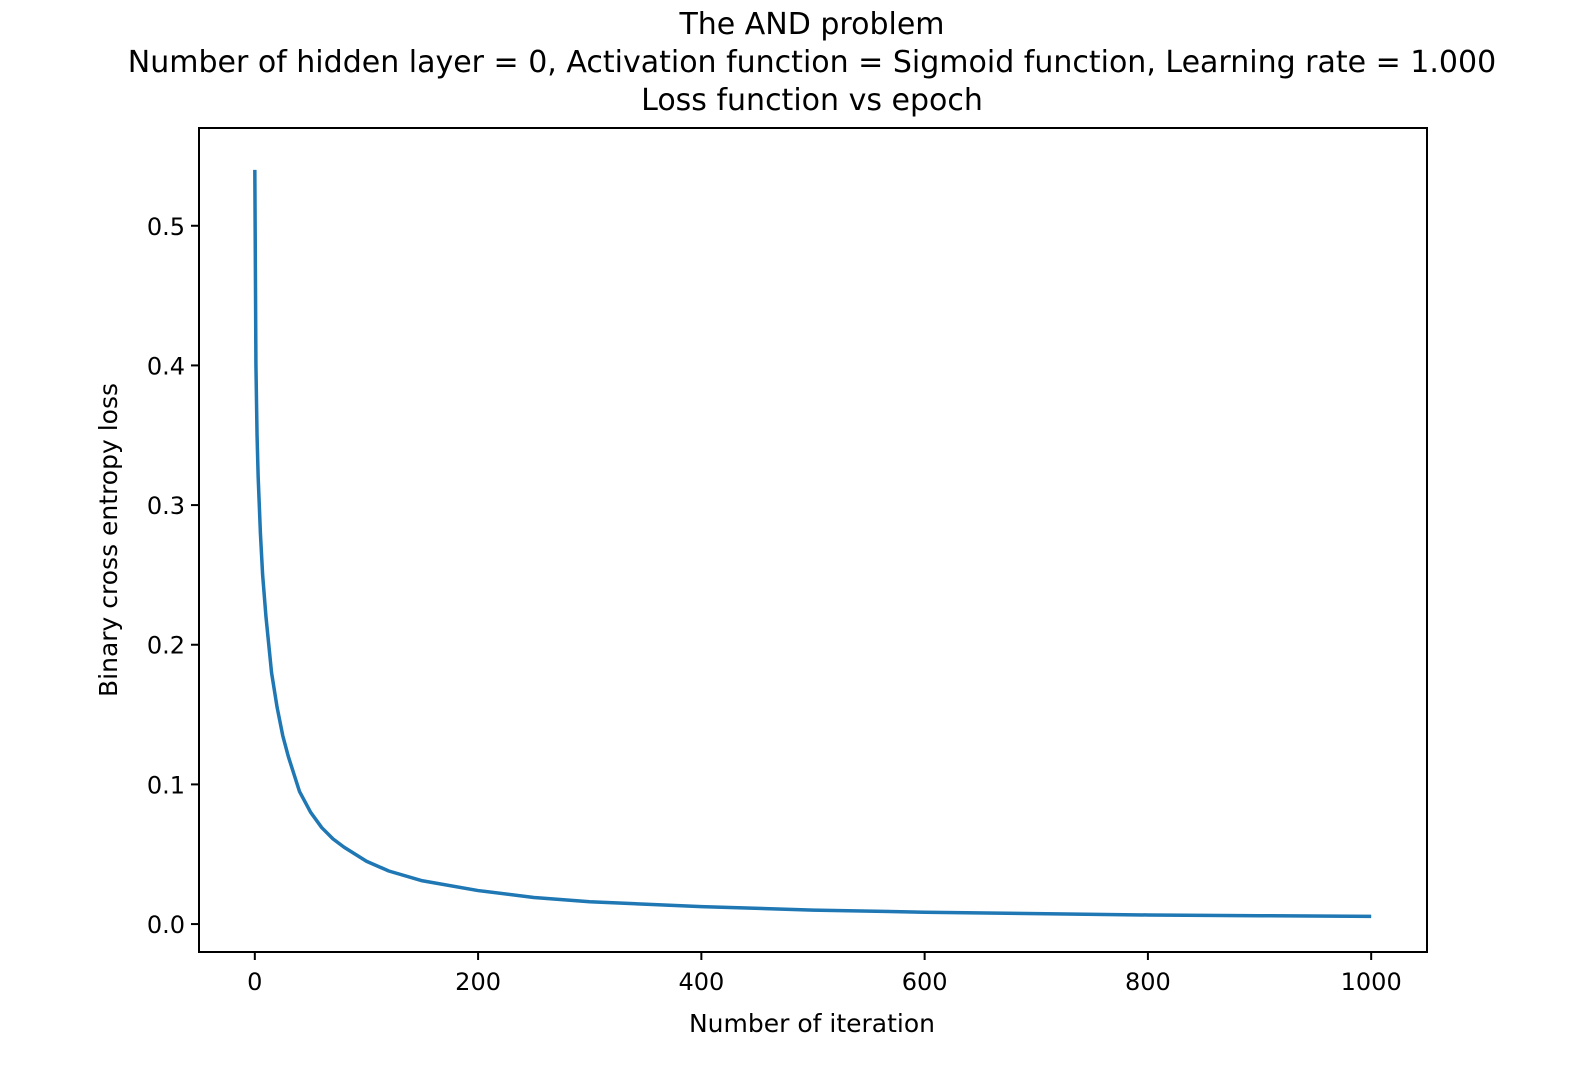  I want to click on y-tick-label: 0.5, so click(166, 227).